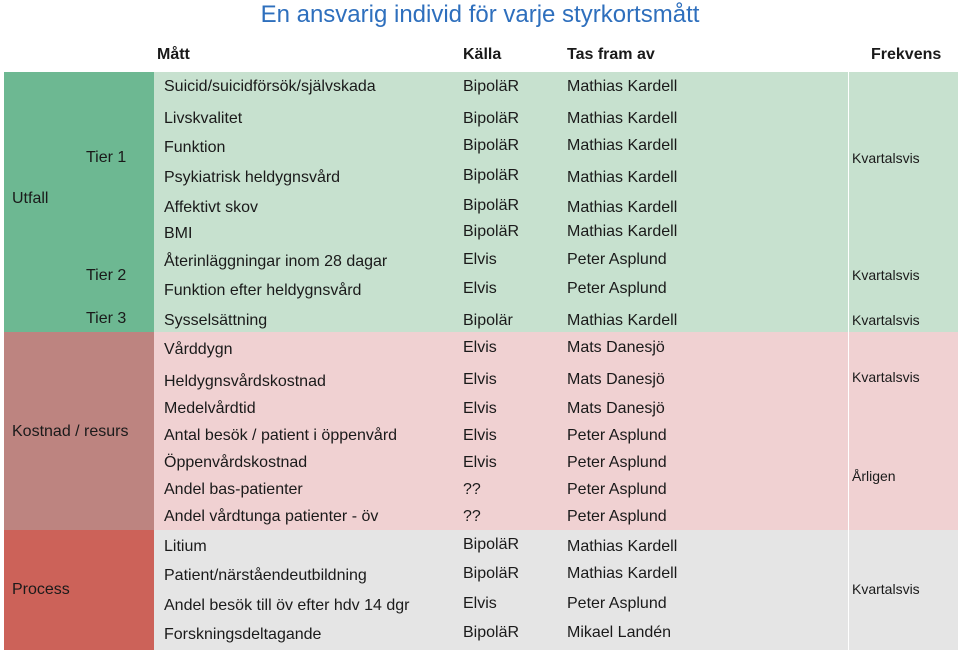 This screenshot has width=960, height=654. Describe the element at coordinates (287, 605) in the screenshot. I see `row-matt: Andel besök till öv efter hdv 14 dgr` at that location.